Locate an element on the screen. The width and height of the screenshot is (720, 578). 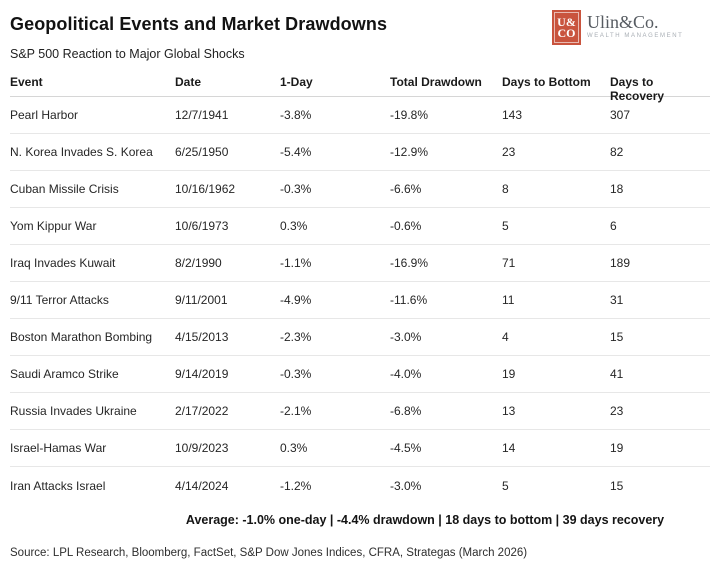
table-cell: 14 is located at coordinates (509, 448).